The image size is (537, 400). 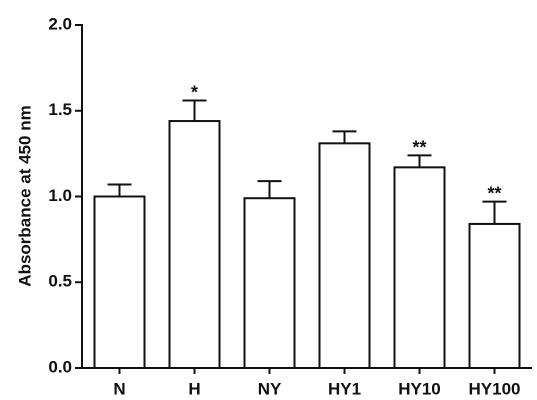 I want to click on x-tick-label: NY, so click(x=270, y=388).